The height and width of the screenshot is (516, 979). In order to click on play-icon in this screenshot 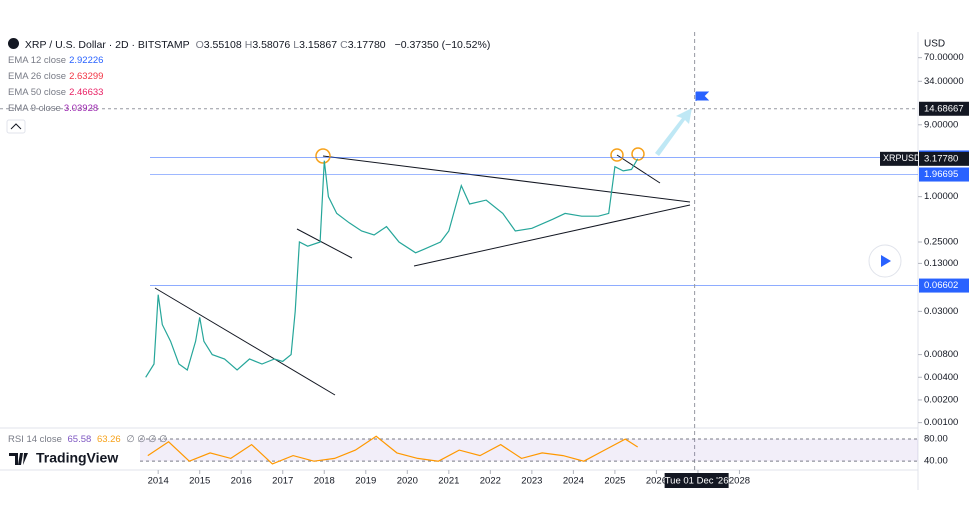, I will do `click(886, 261)`.